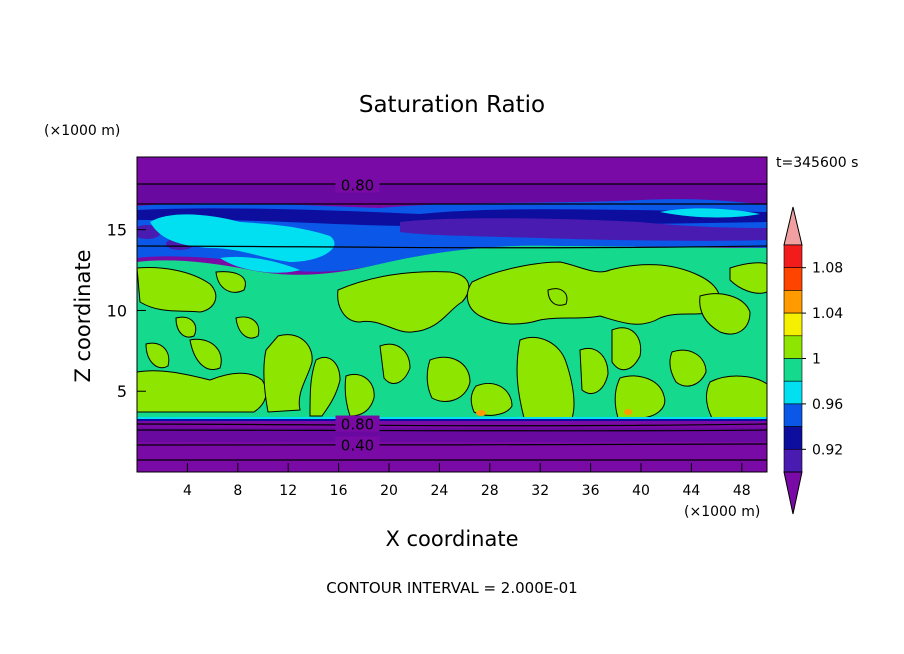  I want to click on y-tick-label: 10, so click(117, 310).